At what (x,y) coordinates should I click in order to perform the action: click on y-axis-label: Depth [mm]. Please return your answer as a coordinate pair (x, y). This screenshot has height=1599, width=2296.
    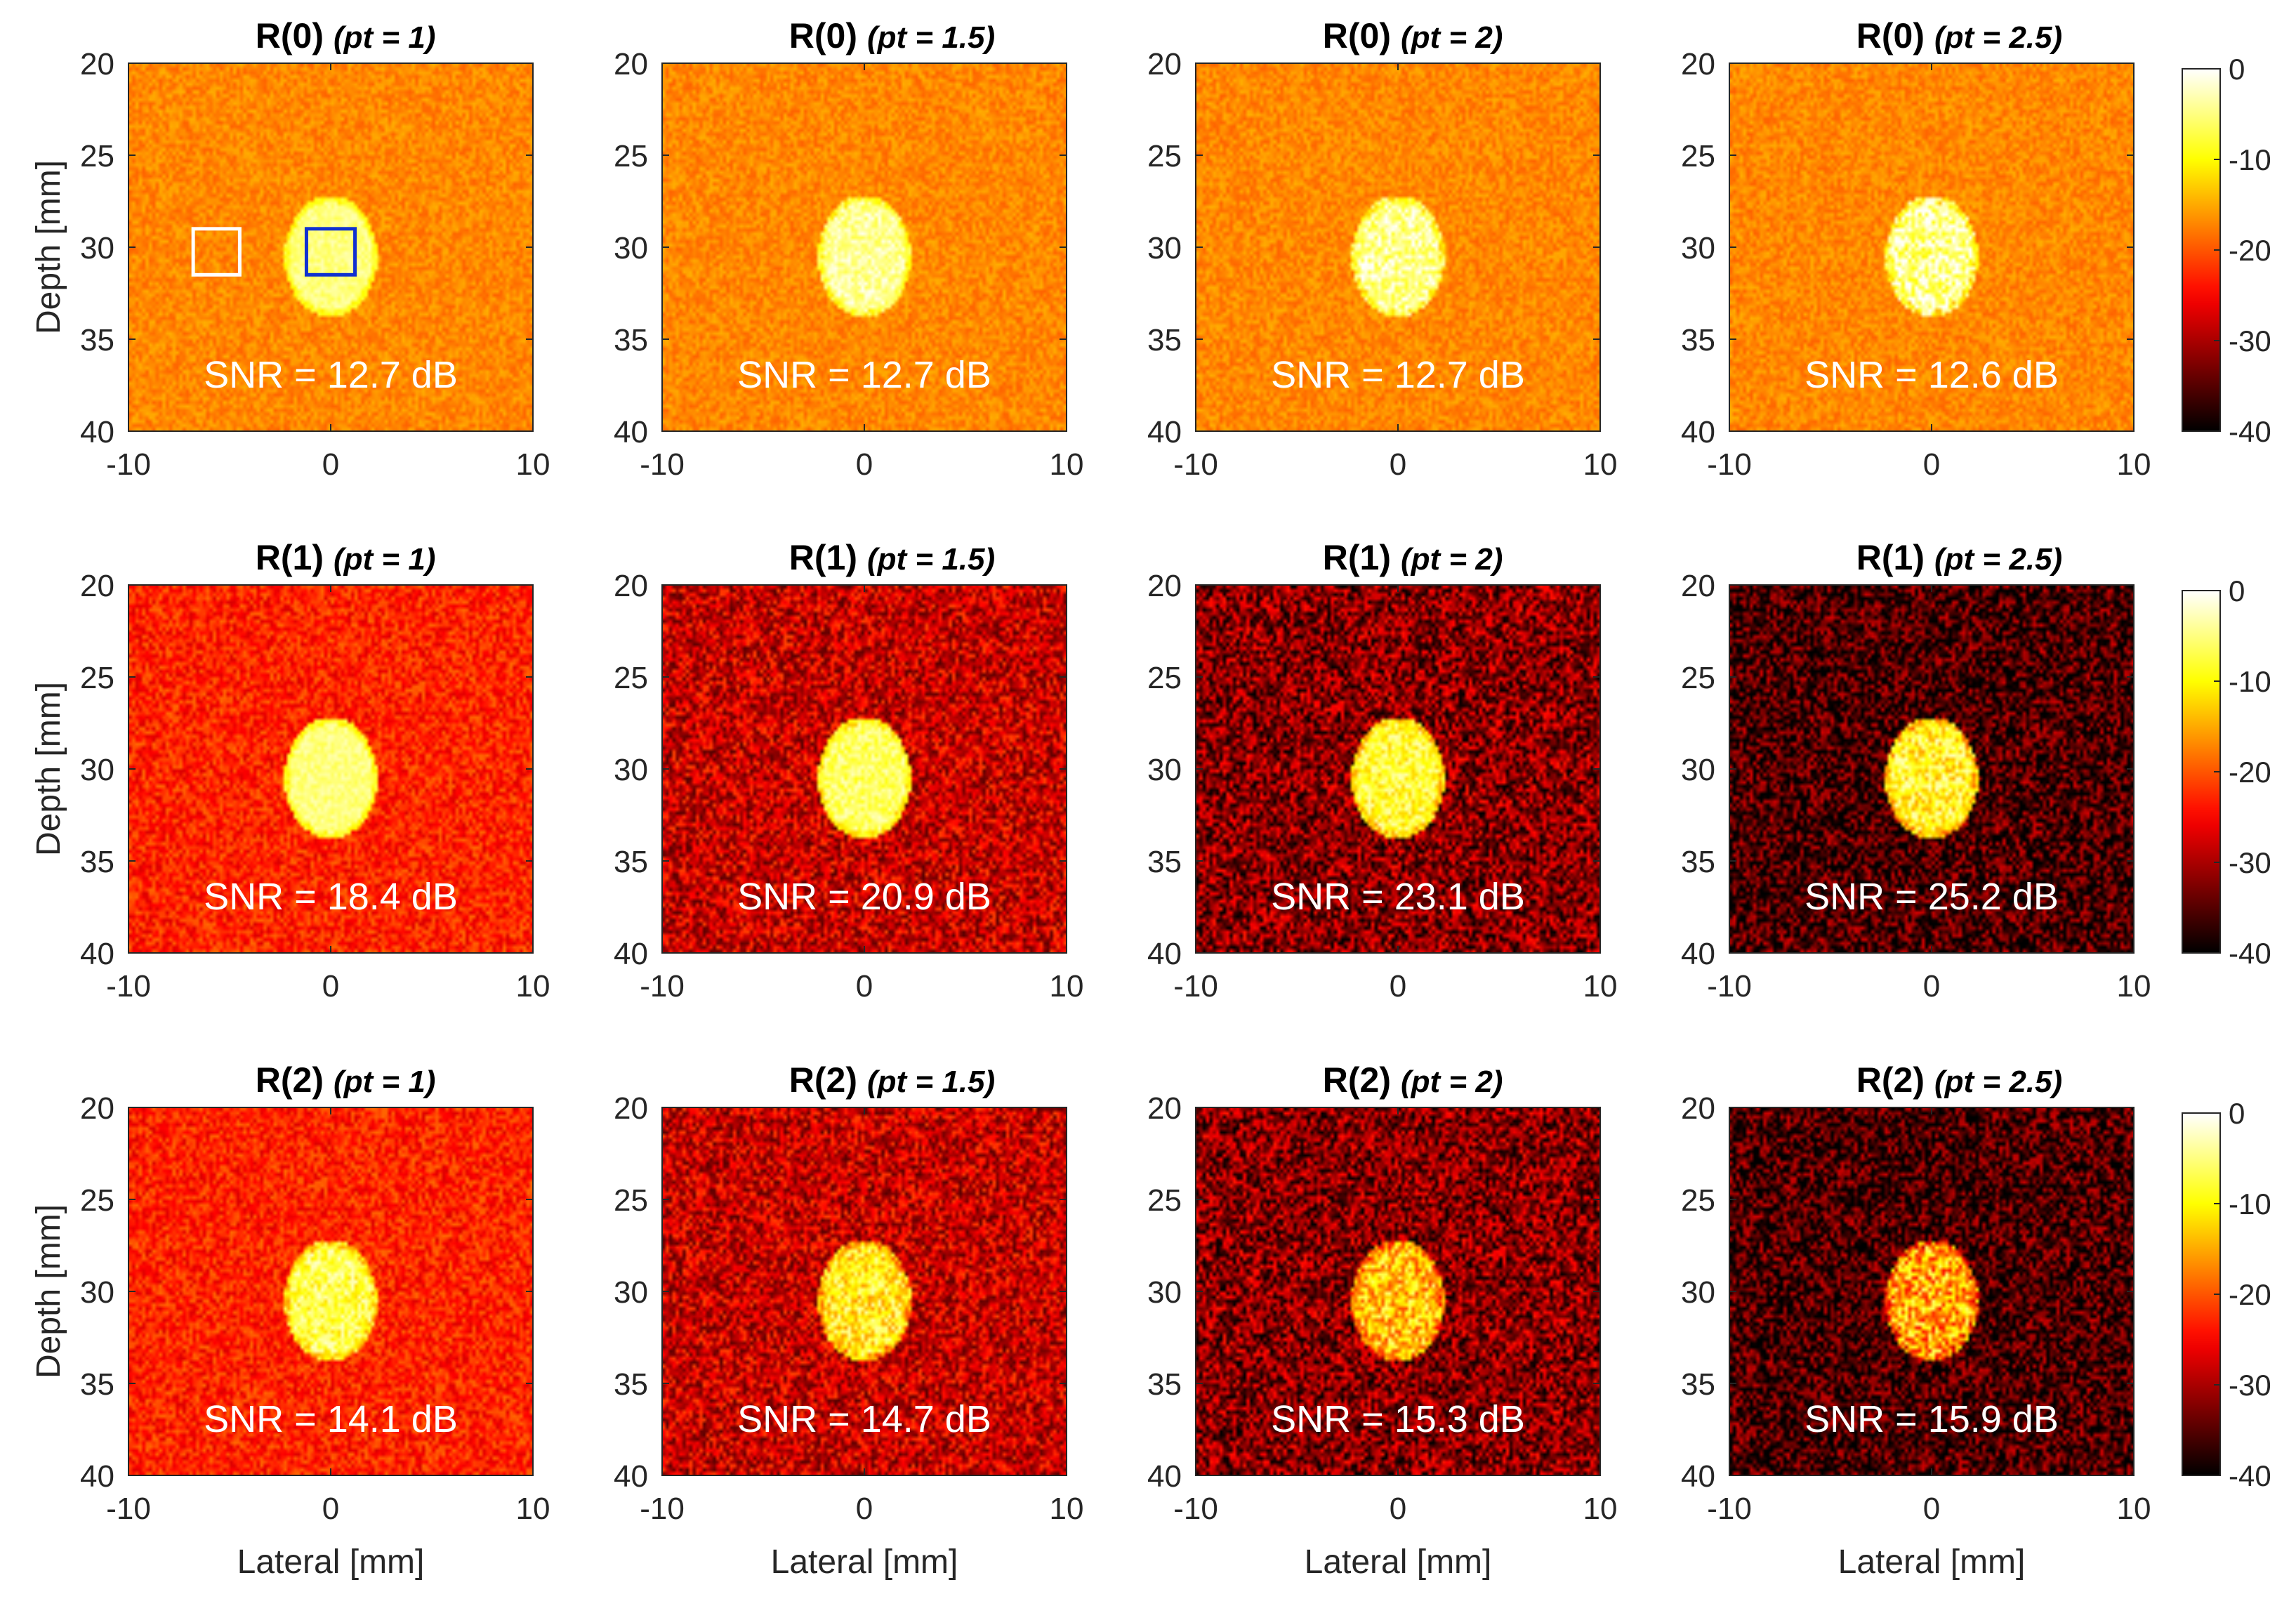
    Looking at the image, I should click on (48, 769).